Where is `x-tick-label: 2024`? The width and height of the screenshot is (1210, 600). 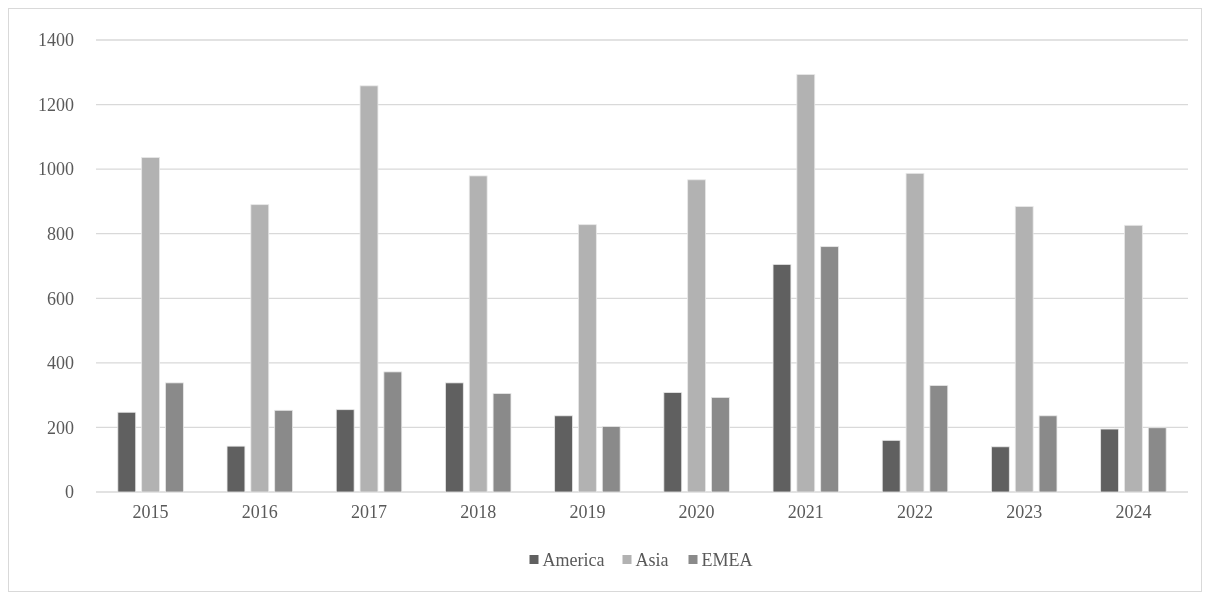 x-tick-label: 2024 is located at coordinates (1133, 512).